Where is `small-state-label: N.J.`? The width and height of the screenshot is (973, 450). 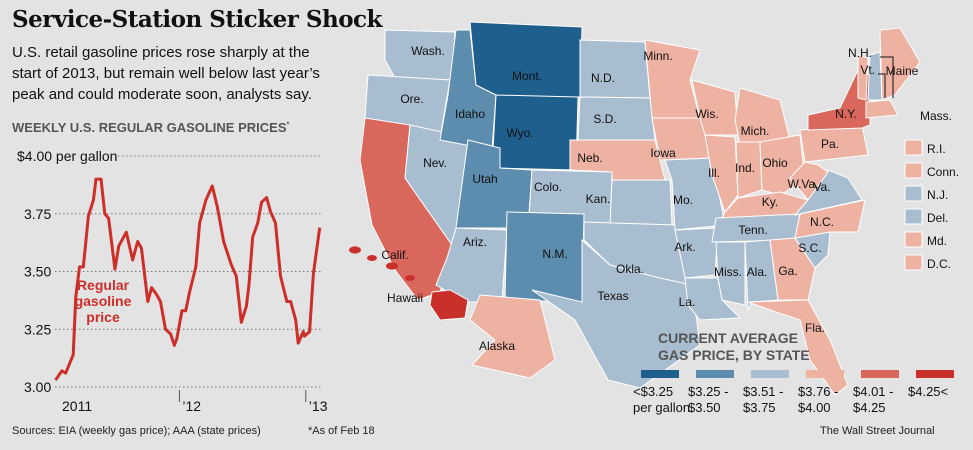 small-state-label: N.J. is located at coordinates (937, 195).